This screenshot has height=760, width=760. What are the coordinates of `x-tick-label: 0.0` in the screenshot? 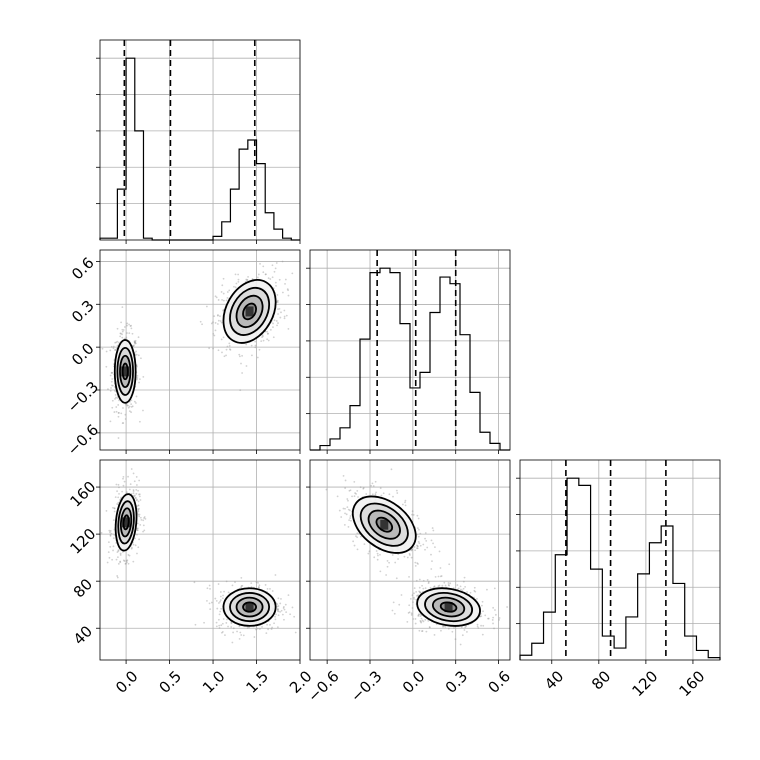 It's located at (127, 682).